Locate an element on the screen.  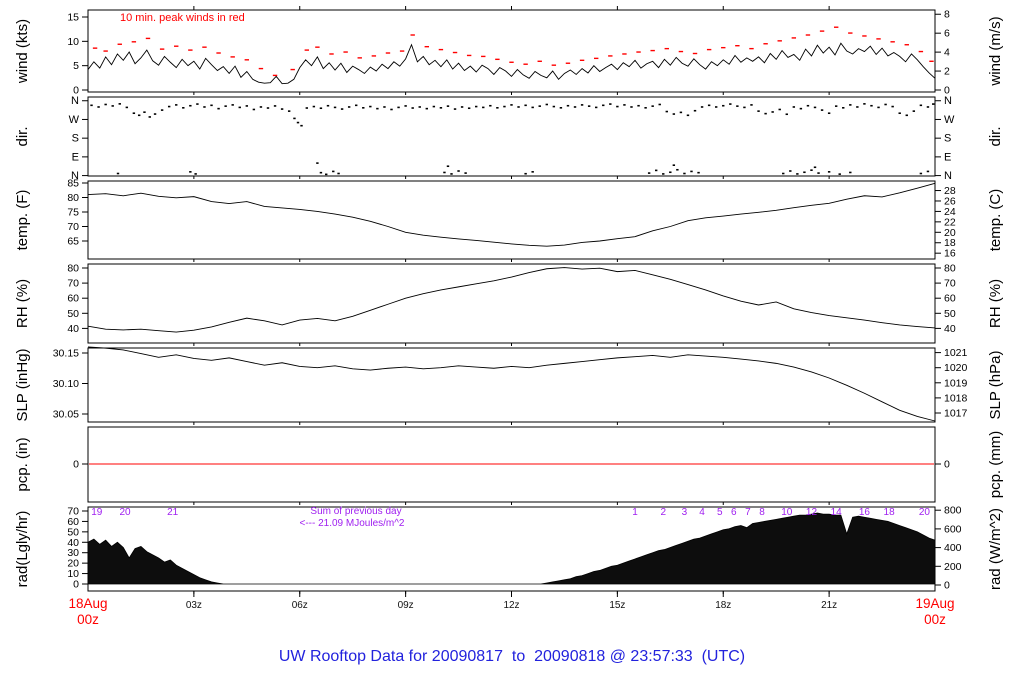
rh-ytick-left: 70 is located at coordinates (73, 284).